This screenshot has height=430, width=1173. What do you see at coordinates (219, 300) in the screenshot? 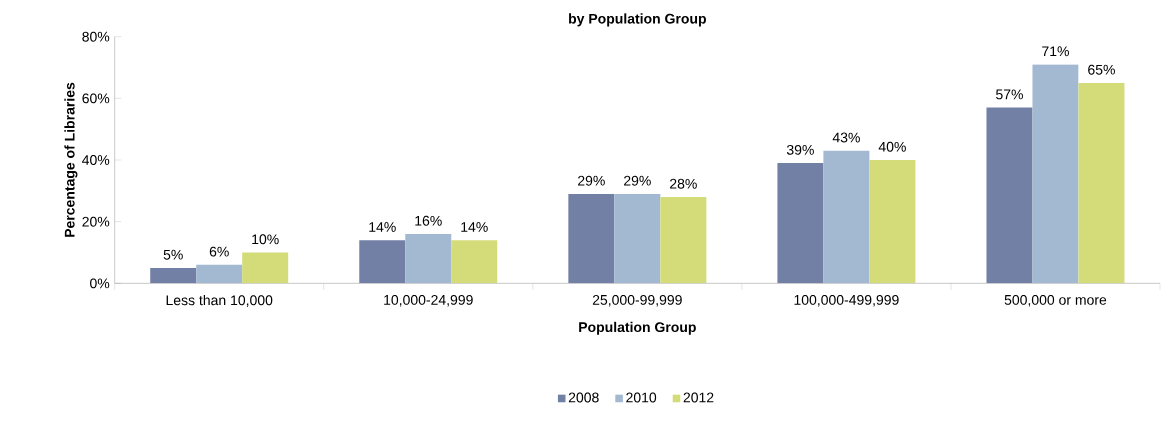
I see `x-tick-label: Less than 10,000` at bounding box center [219, 300].